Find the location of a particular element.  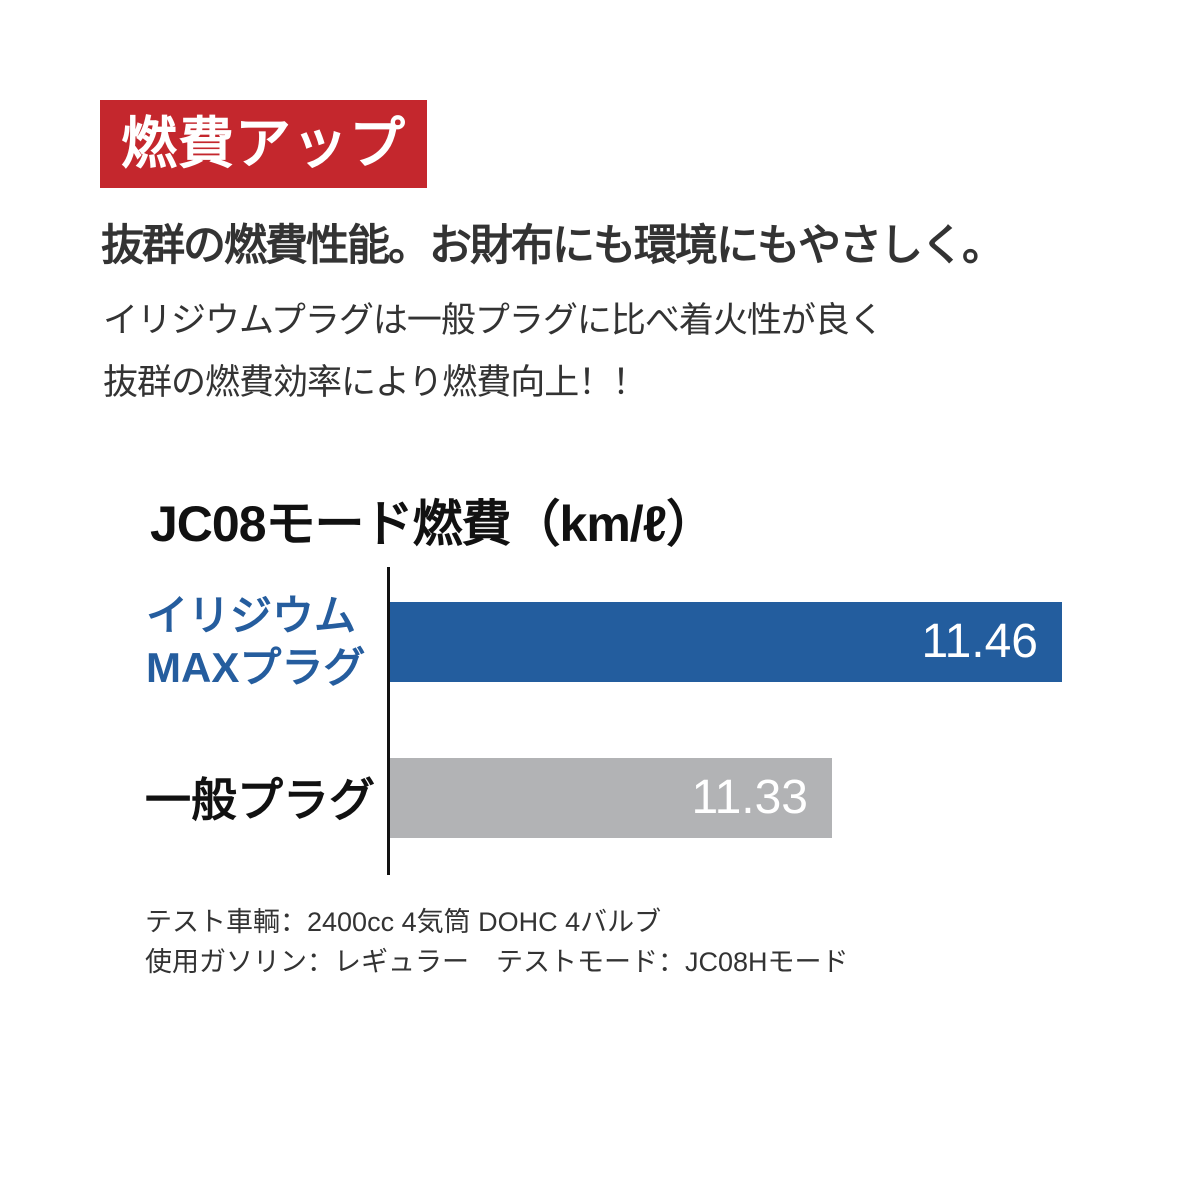

bar-label-line-1: イリジウム is located at coordinates (251, 615).